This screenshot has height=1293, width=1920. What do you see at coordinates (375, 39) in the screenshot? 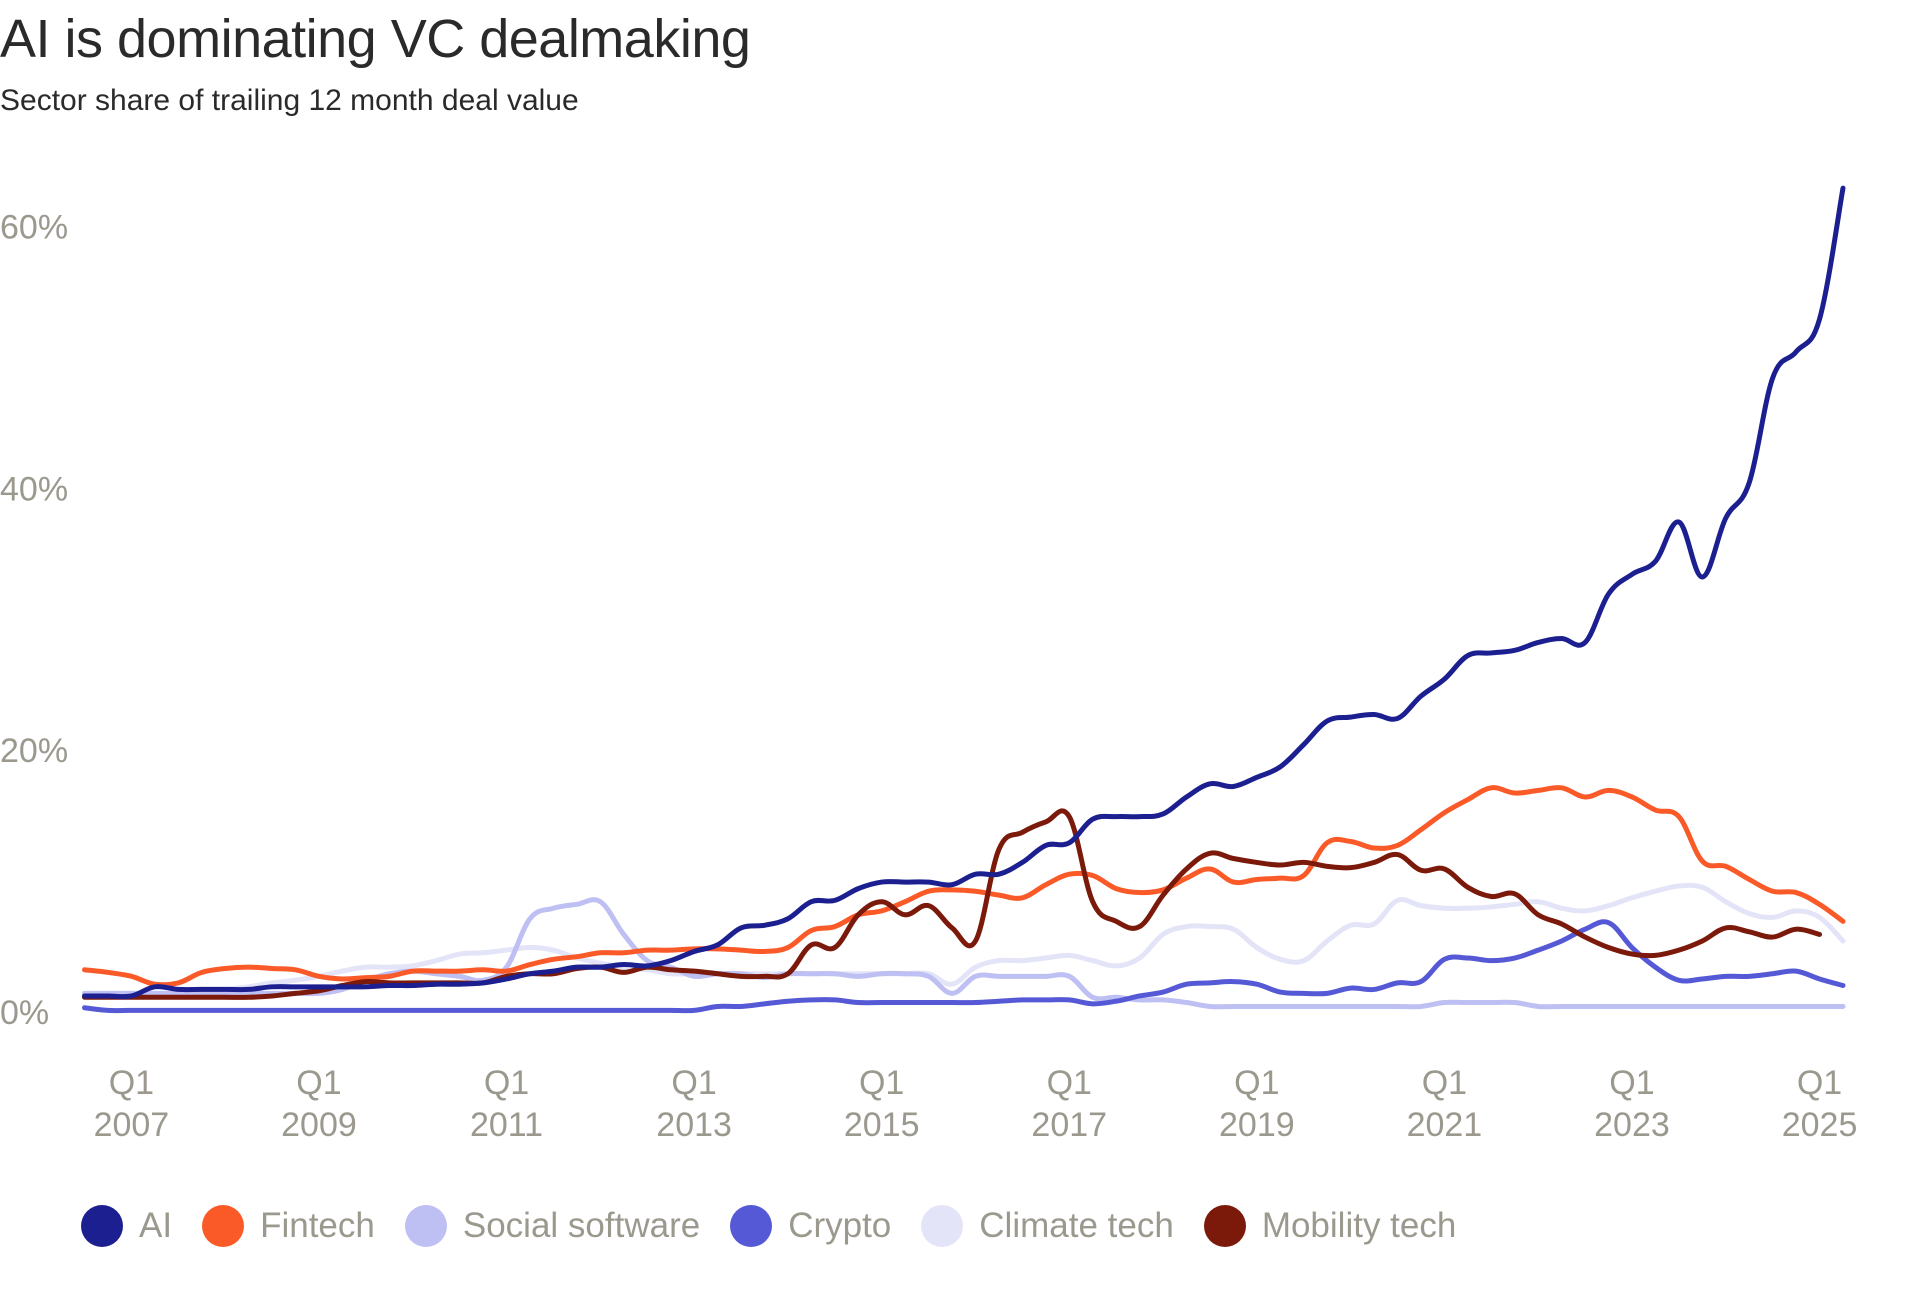
I see `chart-title: AI is dominating VC dealmaking` at bounding box center [375, 39].